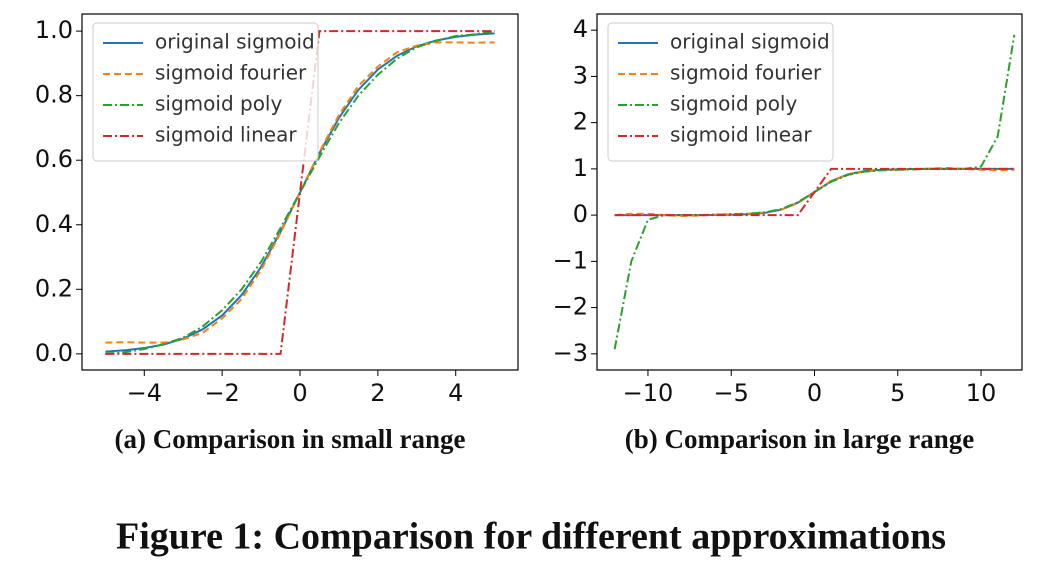  I want to click on x-tick-label: −4, so click(144, 393).